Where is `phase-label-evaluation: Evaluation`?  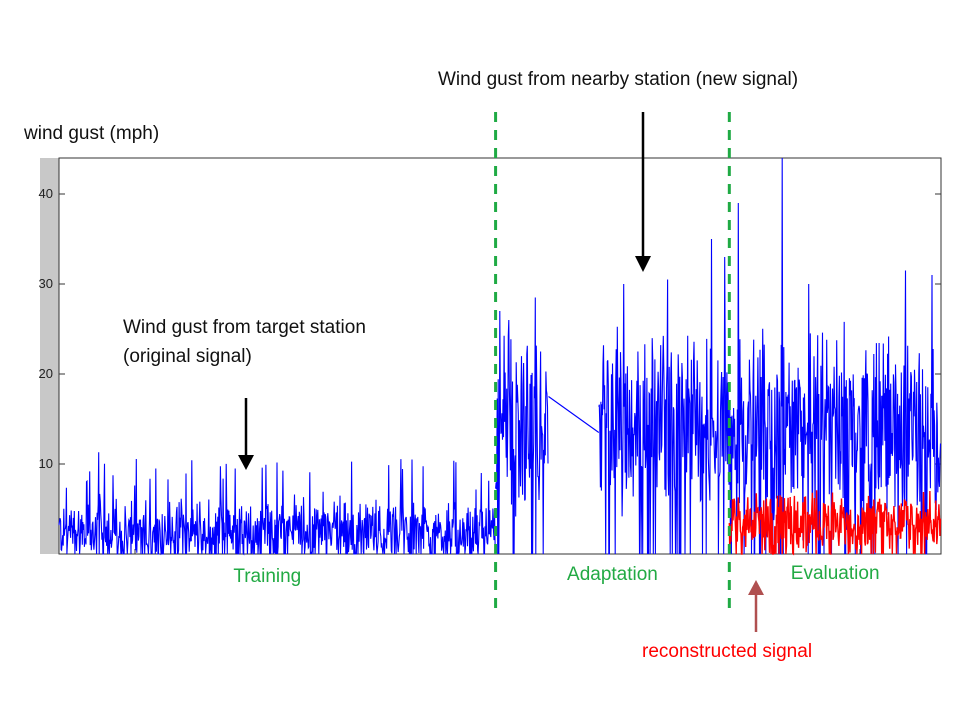
phase-label-evaluation: Evaluation is located at coordinates (835, 573).